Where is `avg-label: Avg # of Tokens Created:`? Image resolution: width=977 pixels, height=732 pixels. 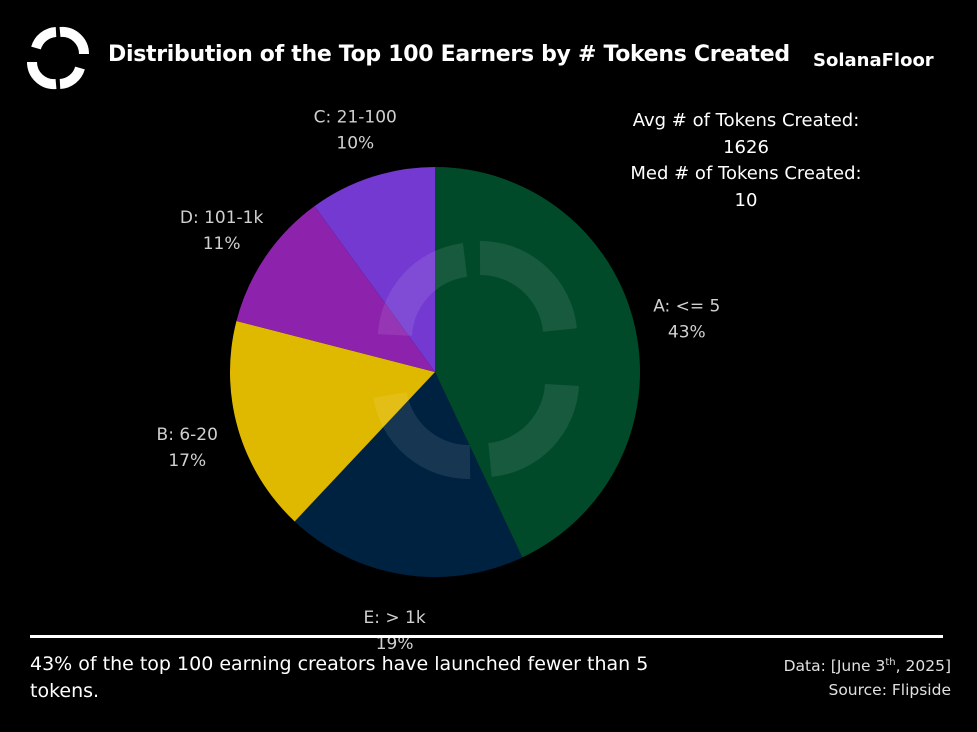 avg-label: Avg # of Tokens Created: is located at coordinates (746, 120).